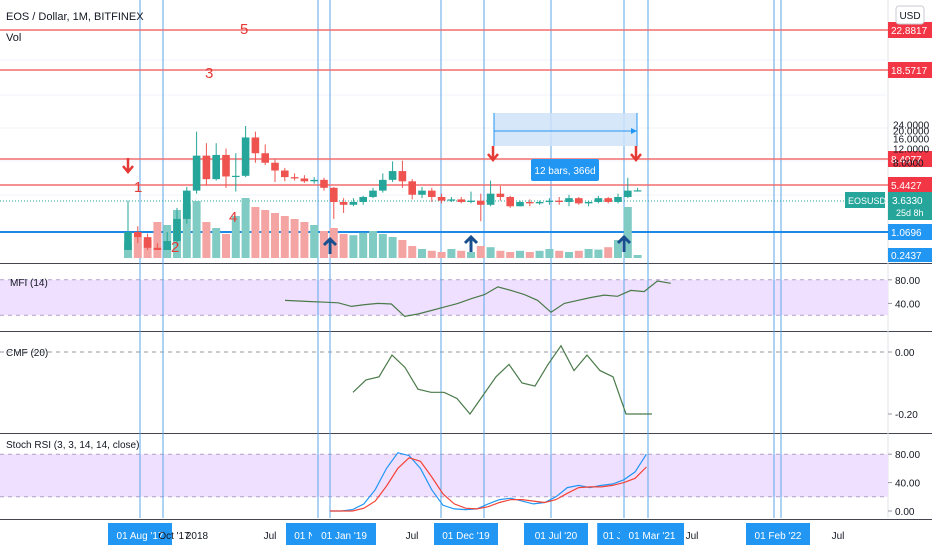 The height and width of the screenshot is (550, 932). Describe the element at coordinates (383, 228) in the screenshot. I see `volume-bars` at that location.